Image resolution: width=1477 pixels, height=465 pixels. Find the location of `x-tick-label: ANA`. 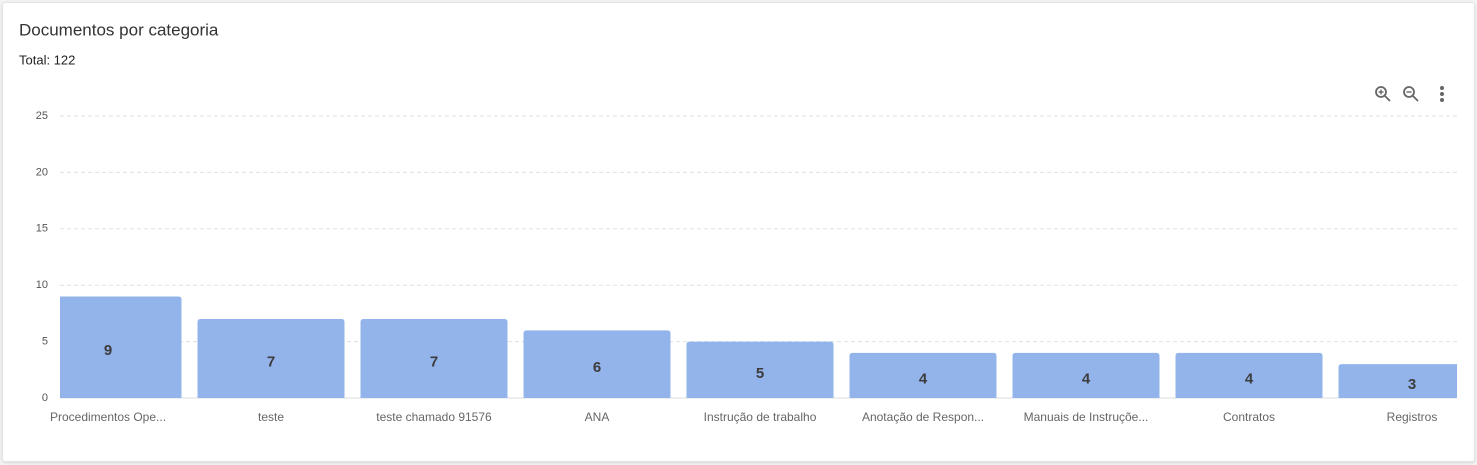

x-tick-label: ANA is located at coordinates (597, 417).